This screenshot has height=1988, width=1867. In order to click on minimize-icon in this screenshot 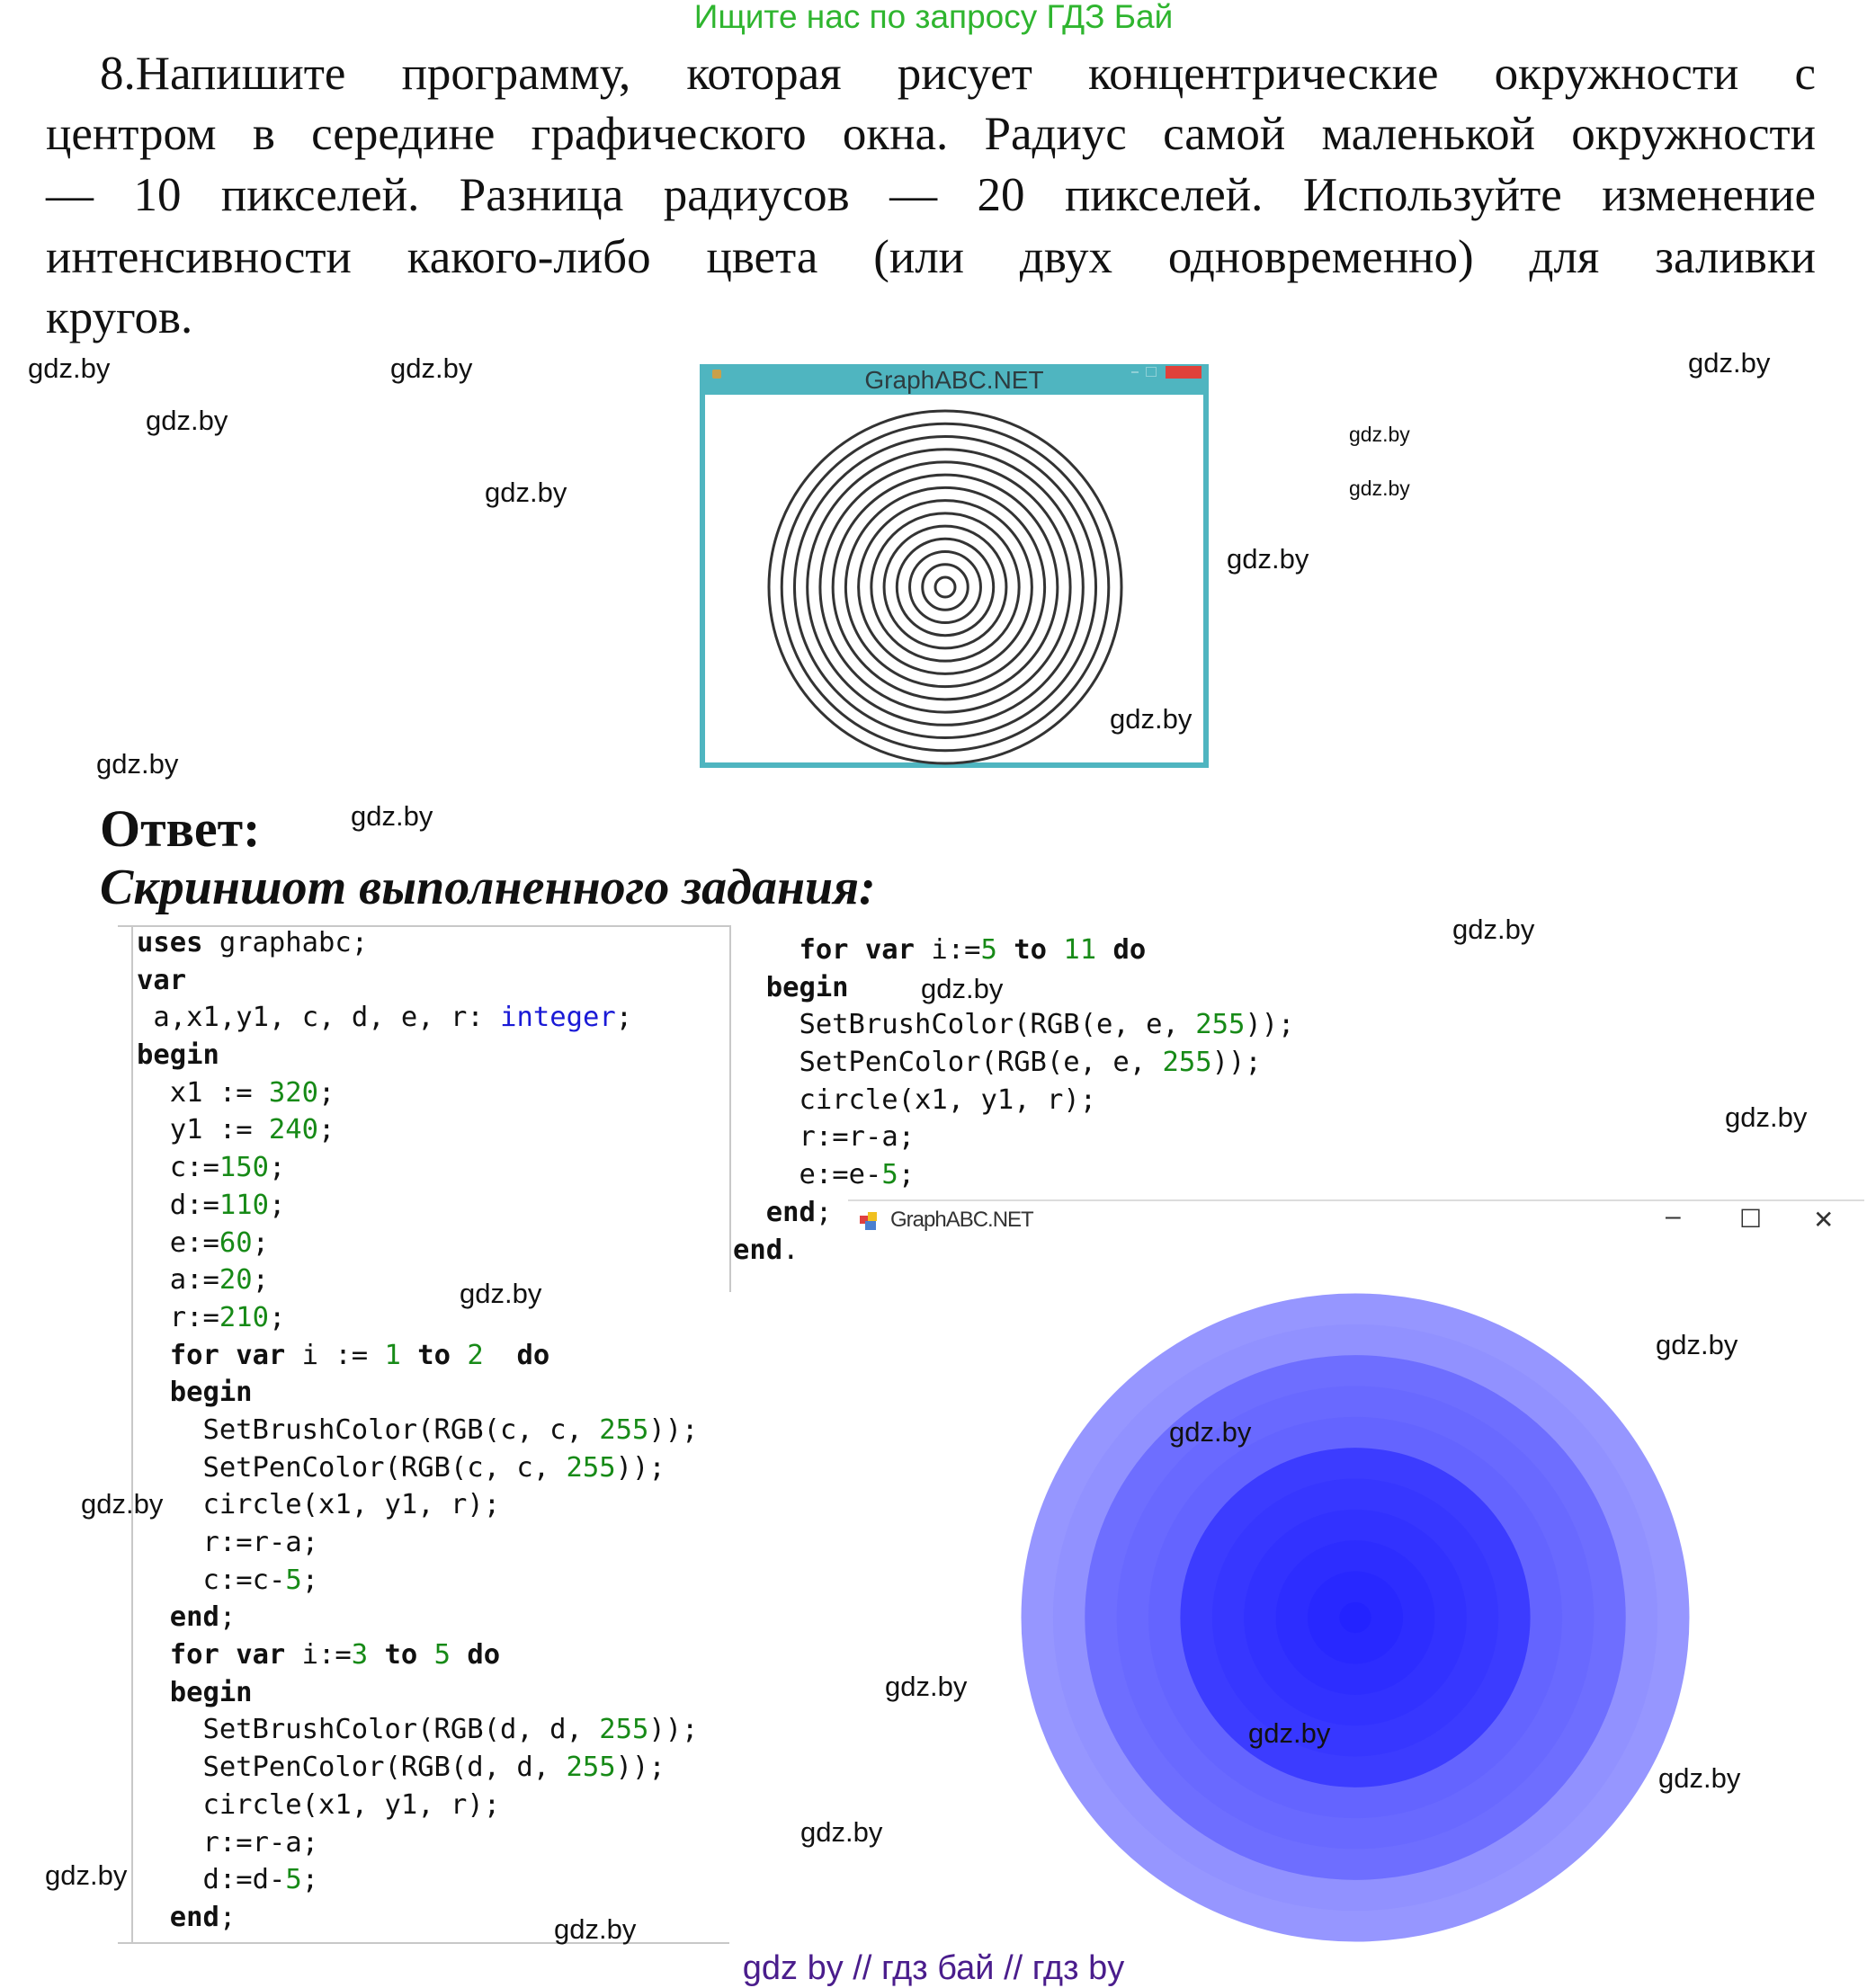, I will do `click(1135, 372)`.